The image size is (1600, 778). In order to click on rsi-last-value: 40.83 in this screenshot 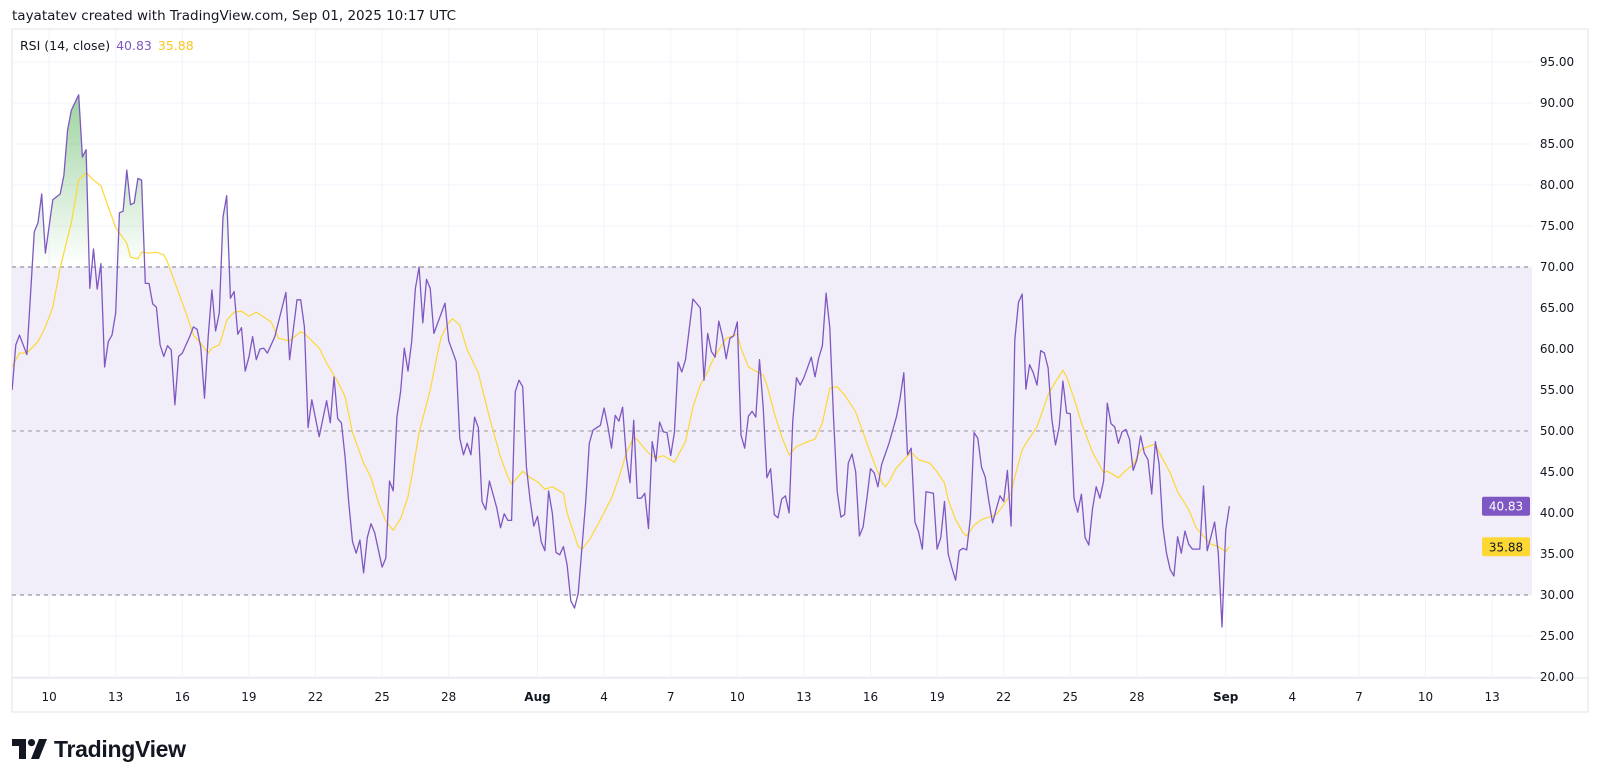, I will do `click(1506, 507)`.